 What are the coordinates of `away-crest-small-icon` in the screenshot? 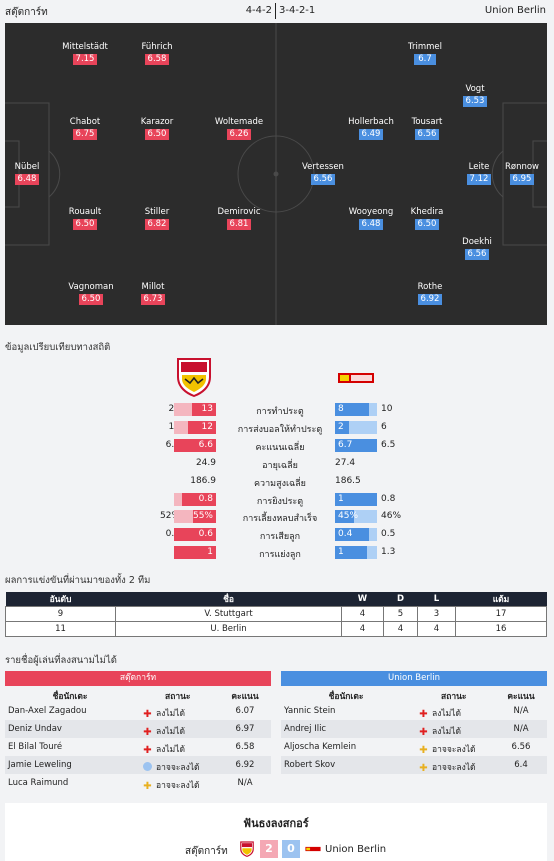 It's located at (313, 849).